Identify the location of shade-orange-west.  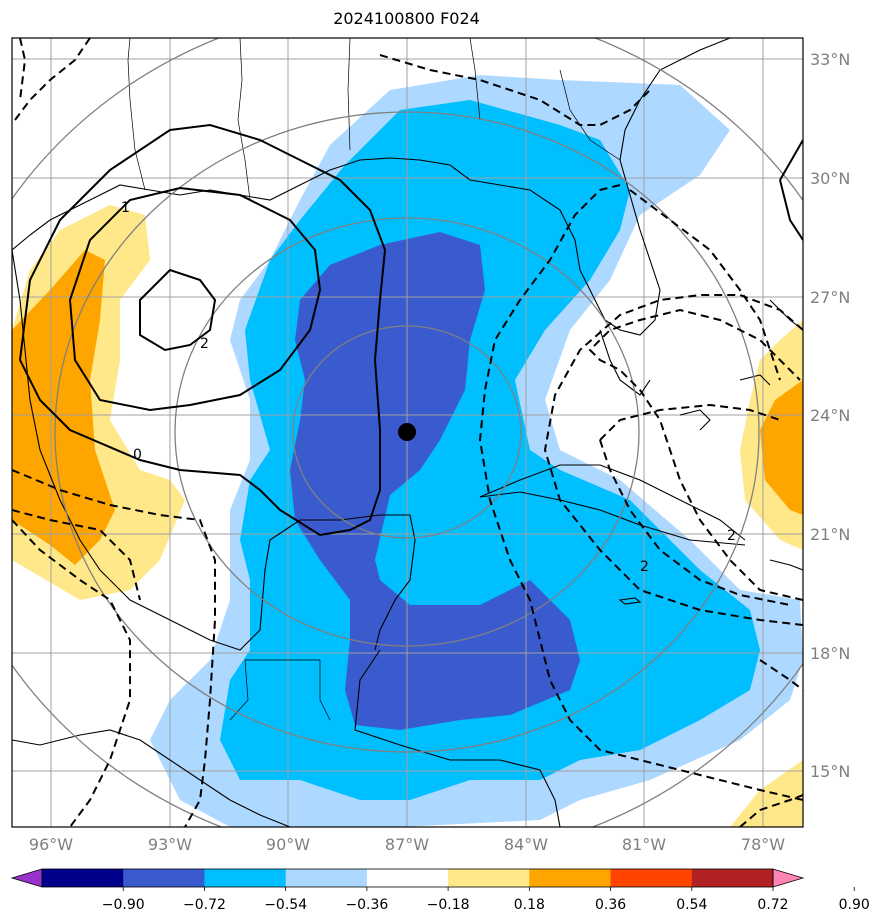
(63, 407).